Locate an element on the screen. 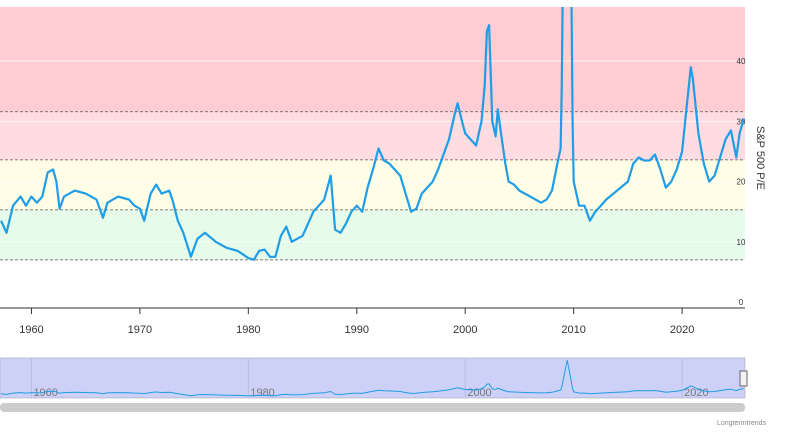  navigator-tick-label: 1960 is located at coordinates (45, 393).